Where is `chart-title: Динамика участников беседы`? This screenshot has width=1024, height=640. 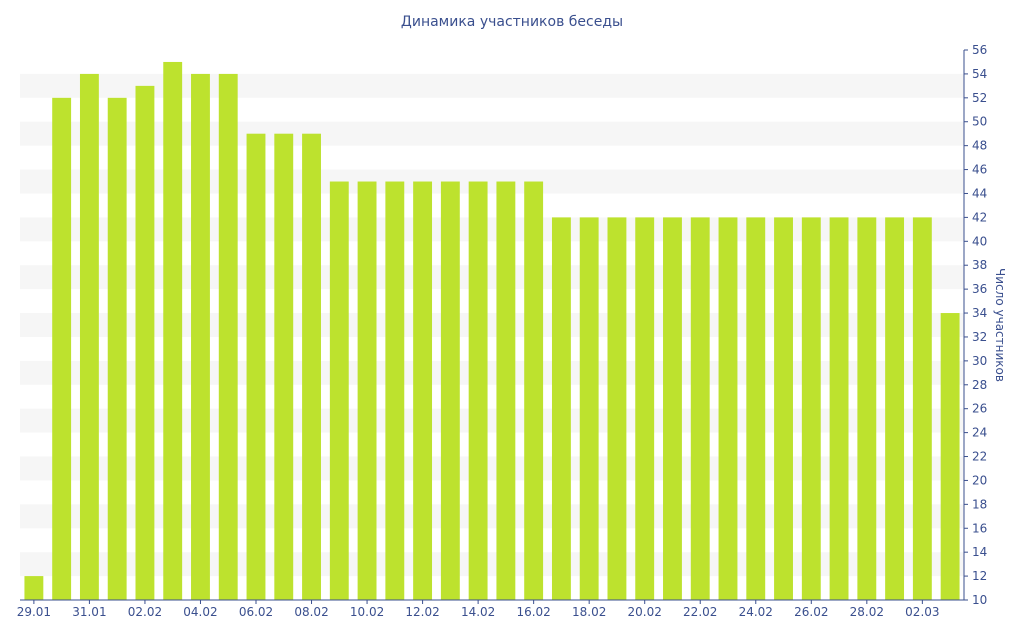
chart-title: Динамика участников беседы is located at coordinates (512, 22).